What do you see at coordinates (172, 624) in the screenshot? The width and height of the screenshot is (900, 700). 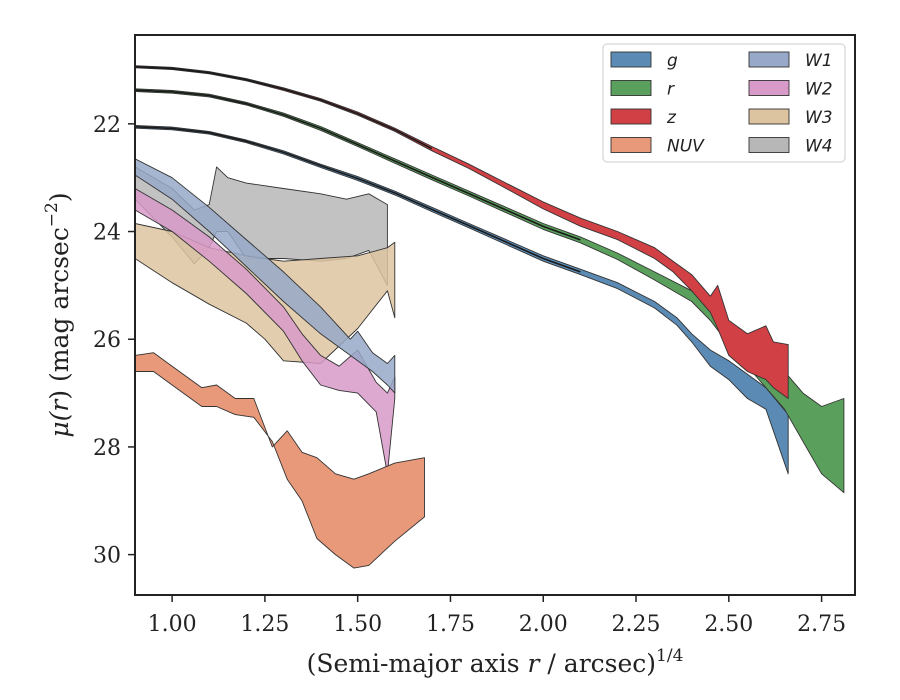 I see `x-tick-label: 1.00` at bounding box center [172, 624].